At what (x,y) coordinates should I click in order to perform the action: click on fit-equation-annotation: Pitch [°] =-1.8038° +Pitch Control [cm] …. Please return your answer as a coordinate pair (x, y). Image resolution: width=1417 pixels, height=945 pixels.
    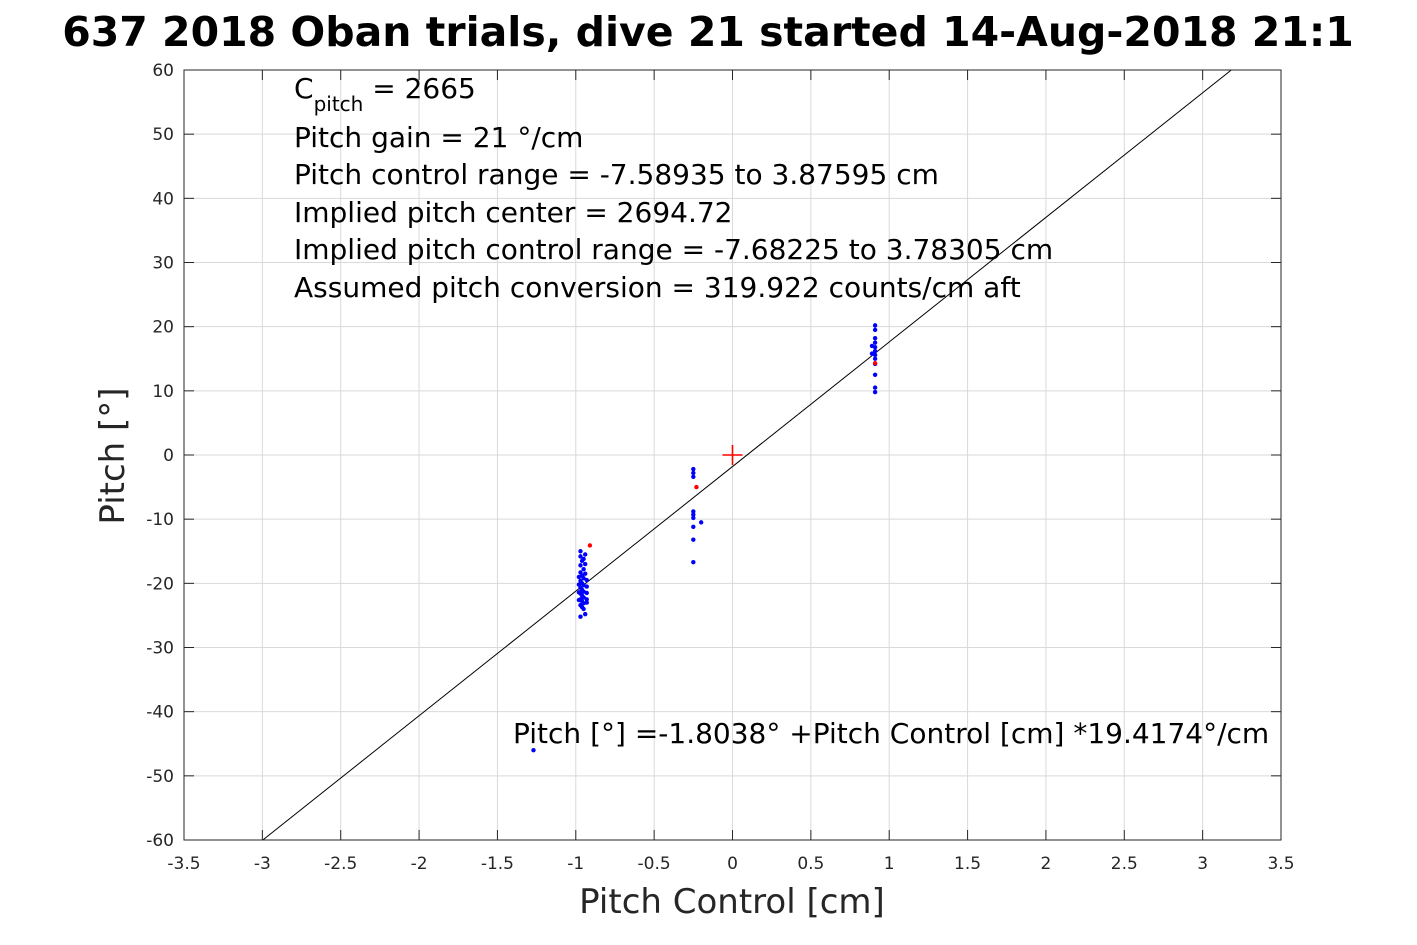
    Looking at the image, I should click on (891, 733).